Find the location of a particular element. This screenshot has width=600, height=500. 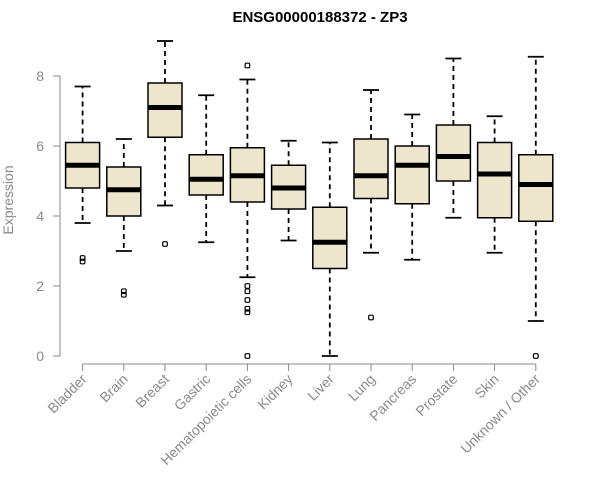

y-tick-label: 4 is located at coordinates (40, 216).